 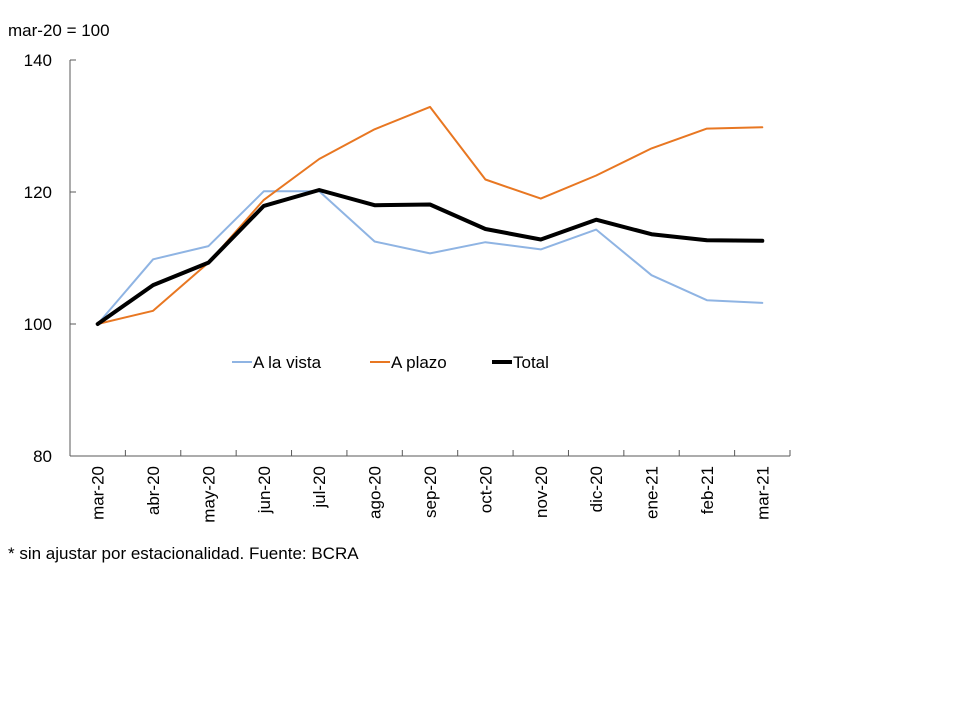 What do you see at coordinates (596, 489) in the screenshot?
I see `x-tick-label: dic-20` at bounding box center [596, 489].